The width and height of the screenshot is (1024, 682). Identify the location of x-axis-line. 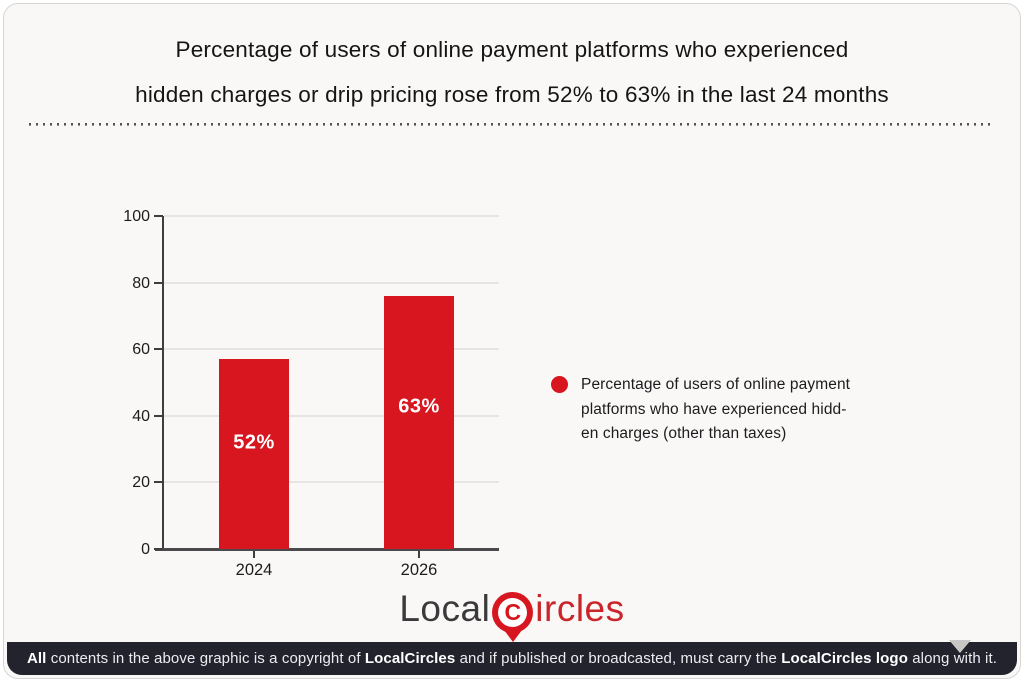
(327, 549).